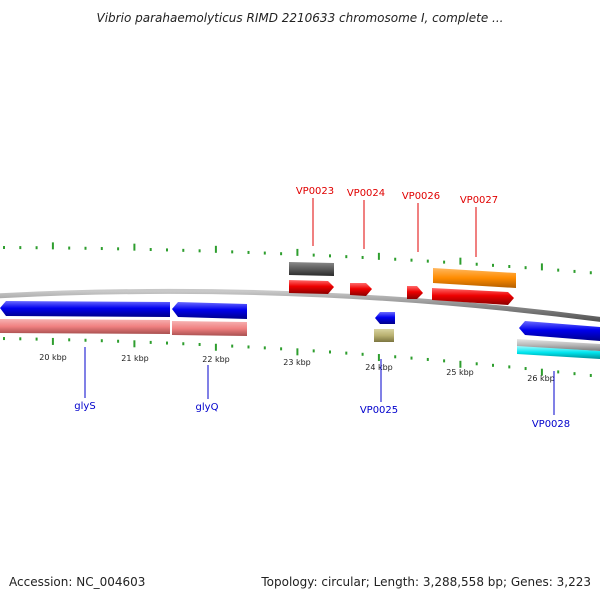 The height and width of the screenshot is (600, 600). Describe the element at coordinates (53, 357) in the screenshot. I see `kbp-label: 20 kbp` at that location.